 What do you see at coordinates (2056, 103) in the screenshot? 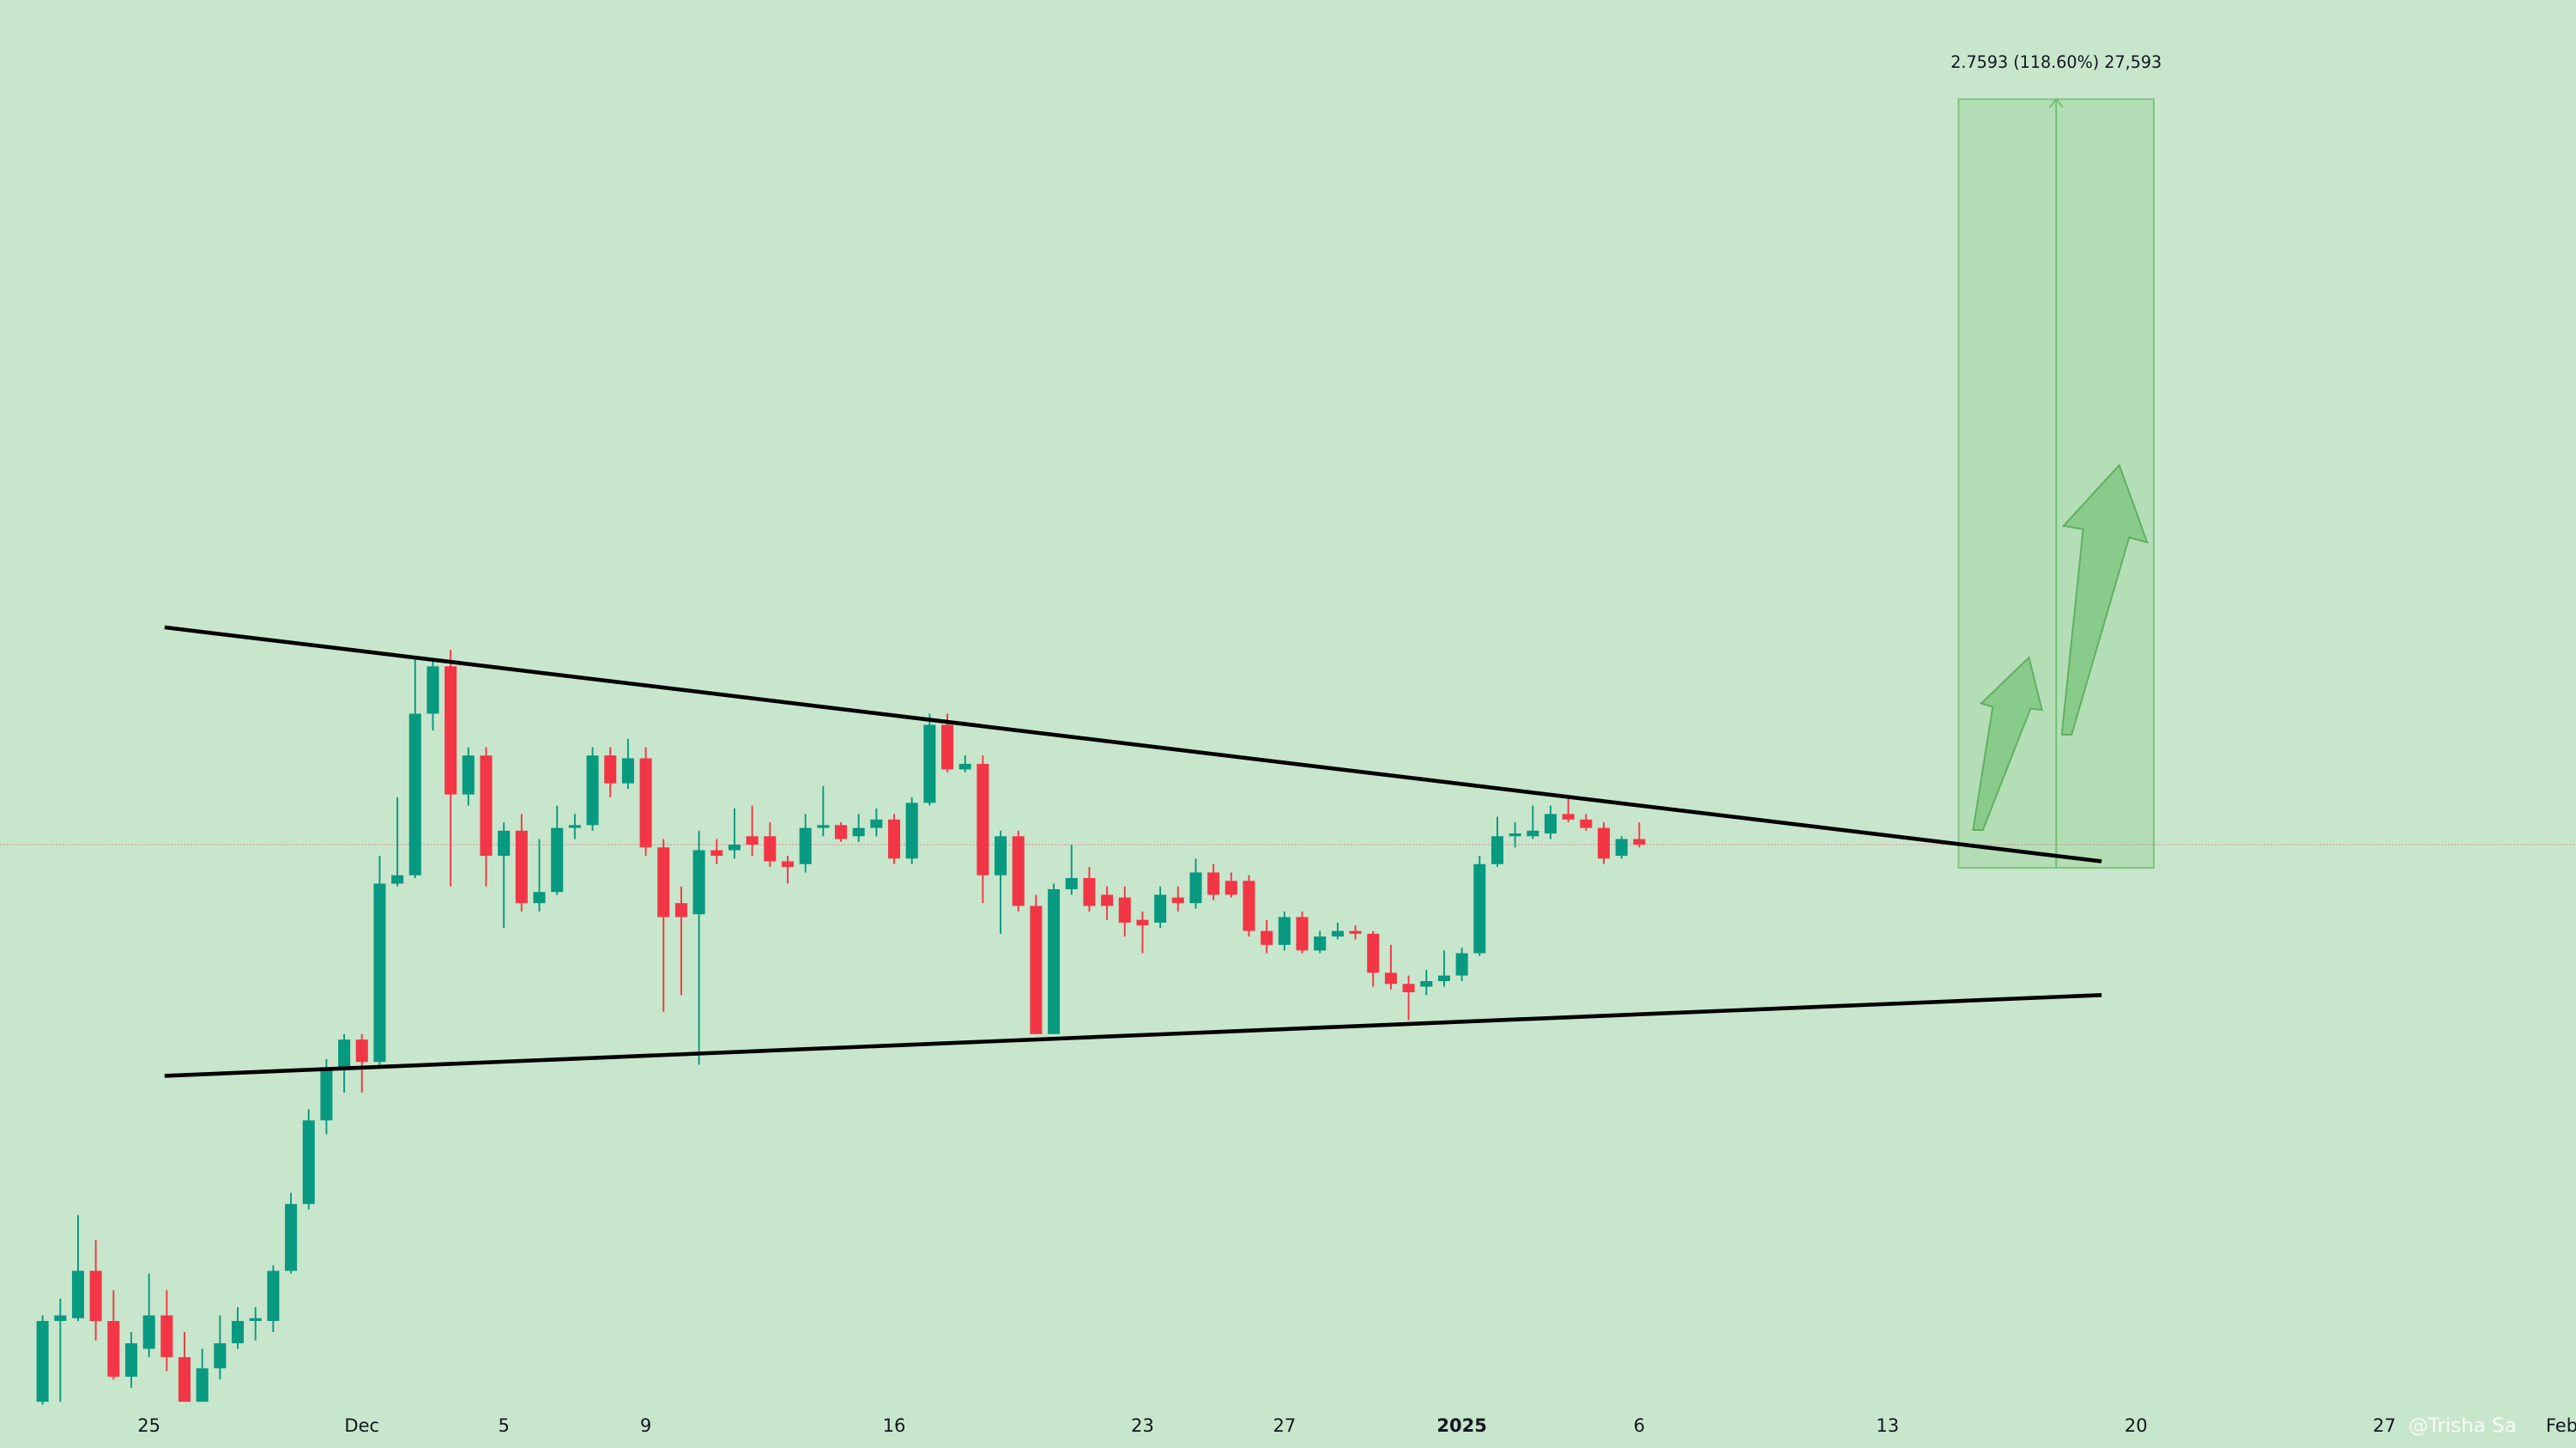
I see `measure-arrowhead` at bounding box center [2056, 103].